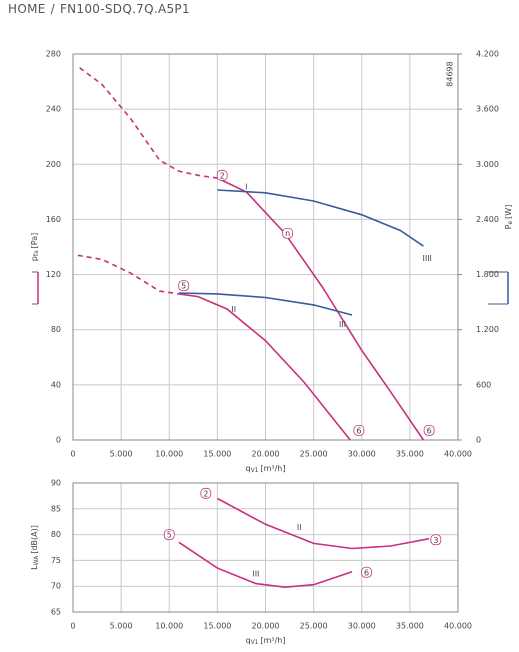 The width and height of the screenshot is (519, 652). I want to click on y-tick-label: 40, so click(56, 384).